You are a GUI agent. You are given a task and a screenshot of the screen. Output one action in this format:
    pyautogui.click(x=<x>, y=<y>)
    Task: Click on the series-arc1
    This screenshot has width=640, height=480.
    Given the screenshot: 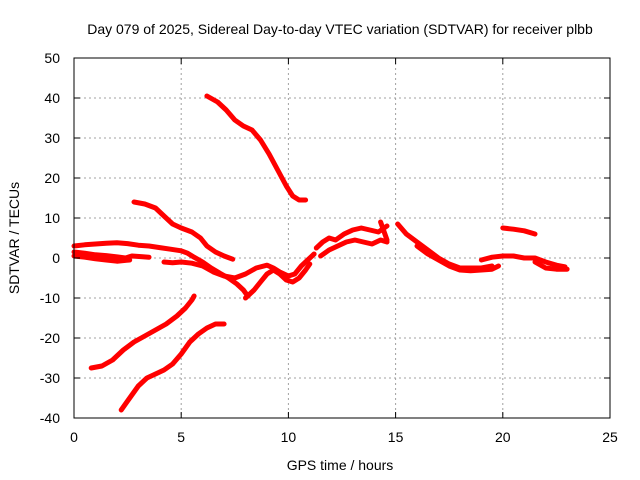 What is the action you would take?
    pyautogui.click(x=161, y=269)
    